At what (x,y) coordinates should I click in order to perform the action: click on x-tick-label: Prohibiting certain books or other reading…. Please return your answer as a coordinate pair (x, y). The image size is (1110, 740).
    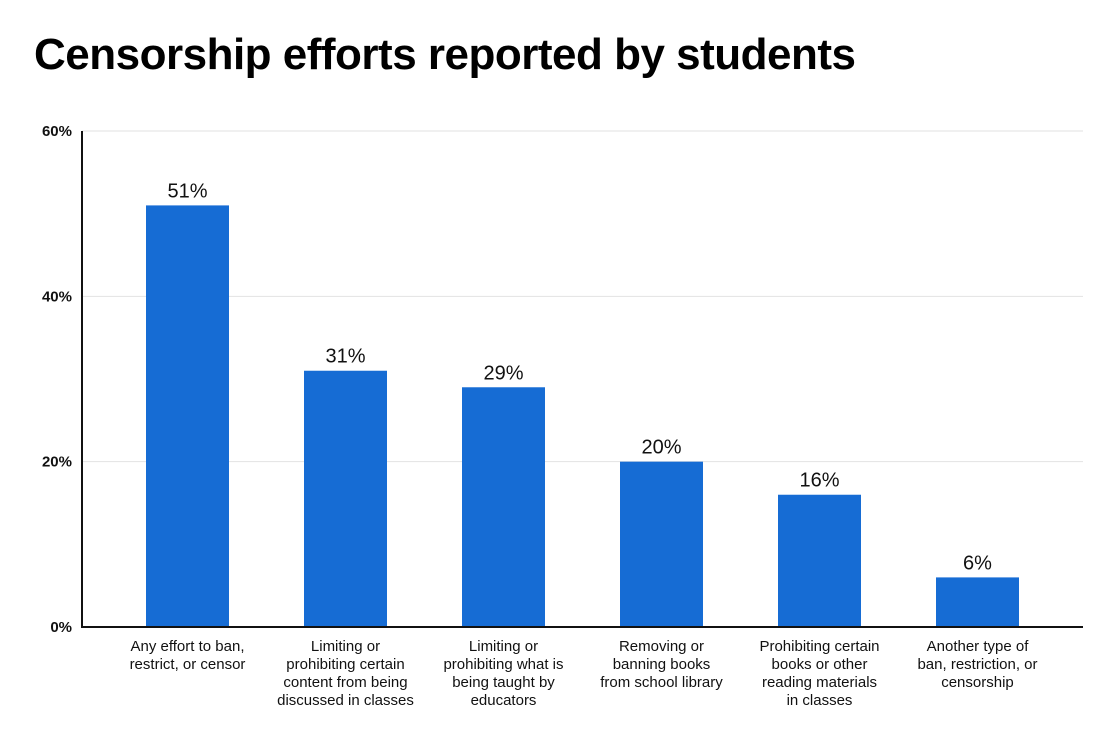
    Looking at the image, I should click on (819, 673).